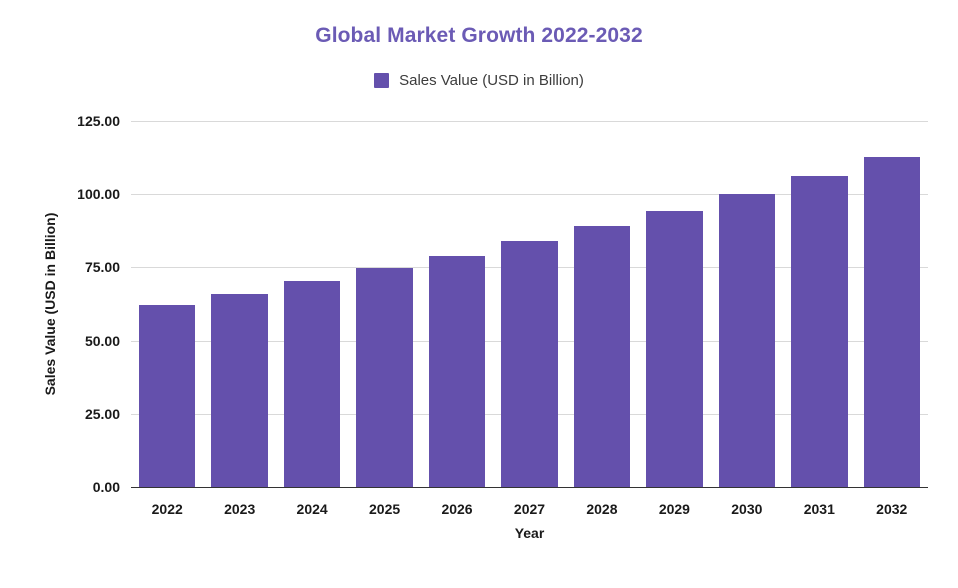 Image resolution: width=958 pixels, height=588 pixels. What do you see at coordinates (529, 509) in the screenshot?
I see `x-axis-tick-label: 2027` at bounding box center [529, 509].